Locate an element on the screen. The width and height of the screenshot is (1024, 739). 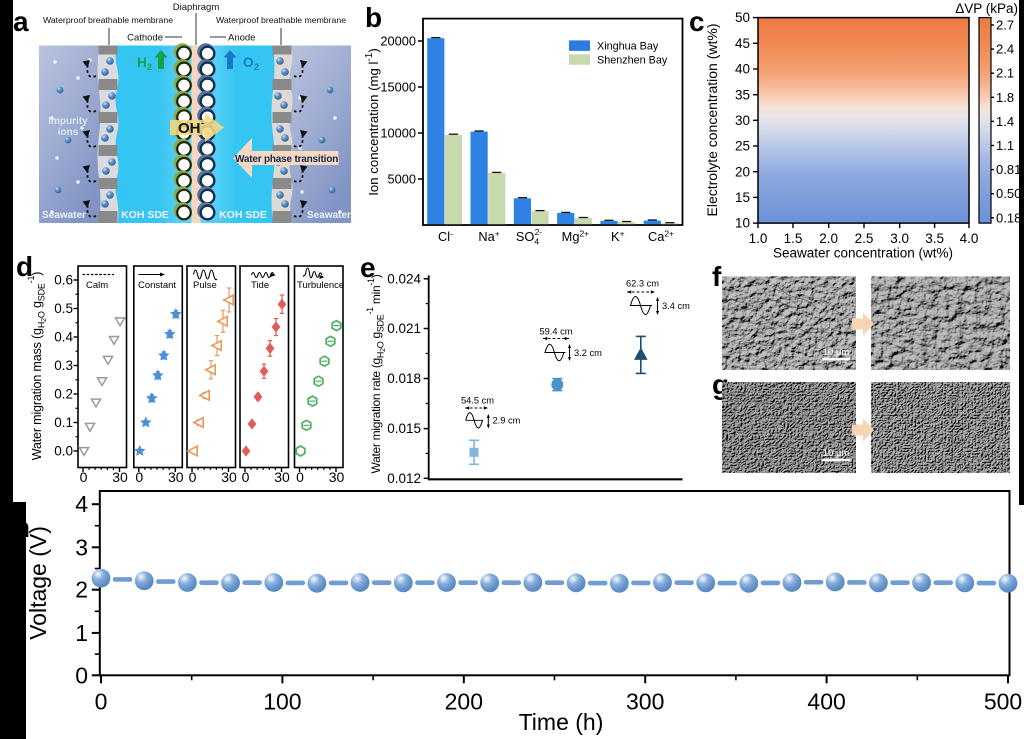
svg-text: 4 is located at coordinates (81, 504).